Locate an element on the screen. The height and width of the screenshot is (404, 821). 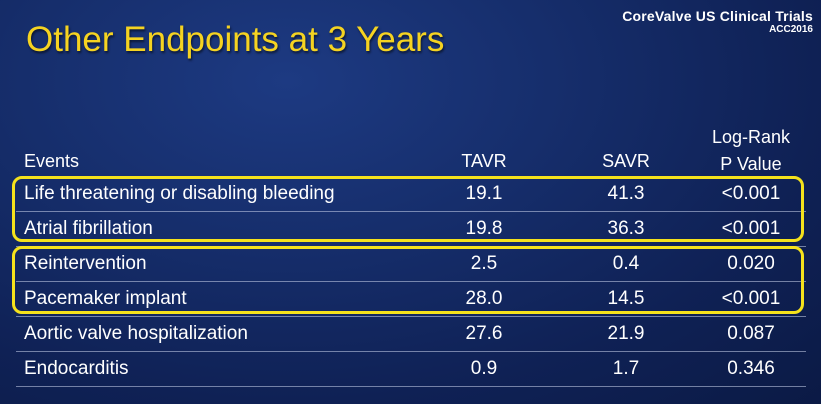
p-value: 0.020 is located at coordinates (751, 263).